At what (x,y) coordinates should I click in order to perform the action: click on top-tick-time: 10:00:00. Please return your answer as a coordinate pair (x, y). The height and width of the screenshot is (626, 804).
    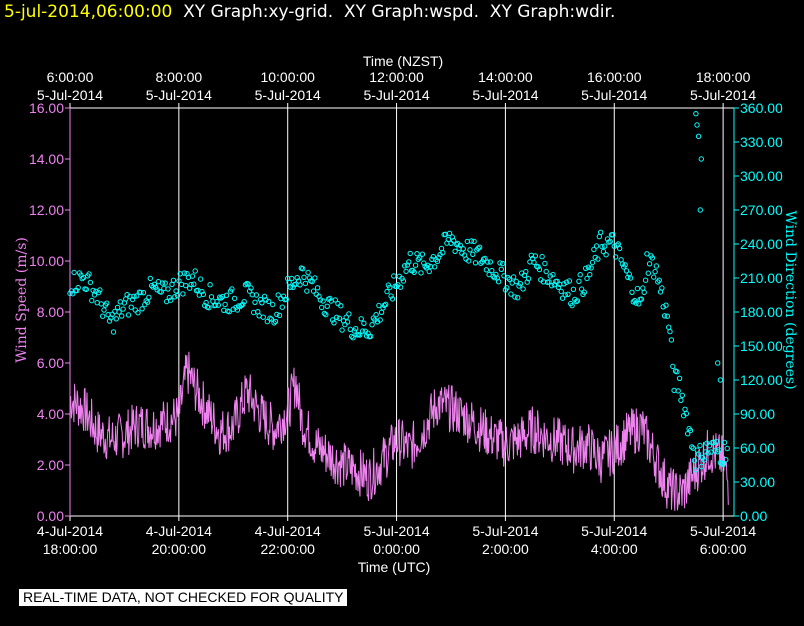
    Looking at the image, I should click on (287, 77).